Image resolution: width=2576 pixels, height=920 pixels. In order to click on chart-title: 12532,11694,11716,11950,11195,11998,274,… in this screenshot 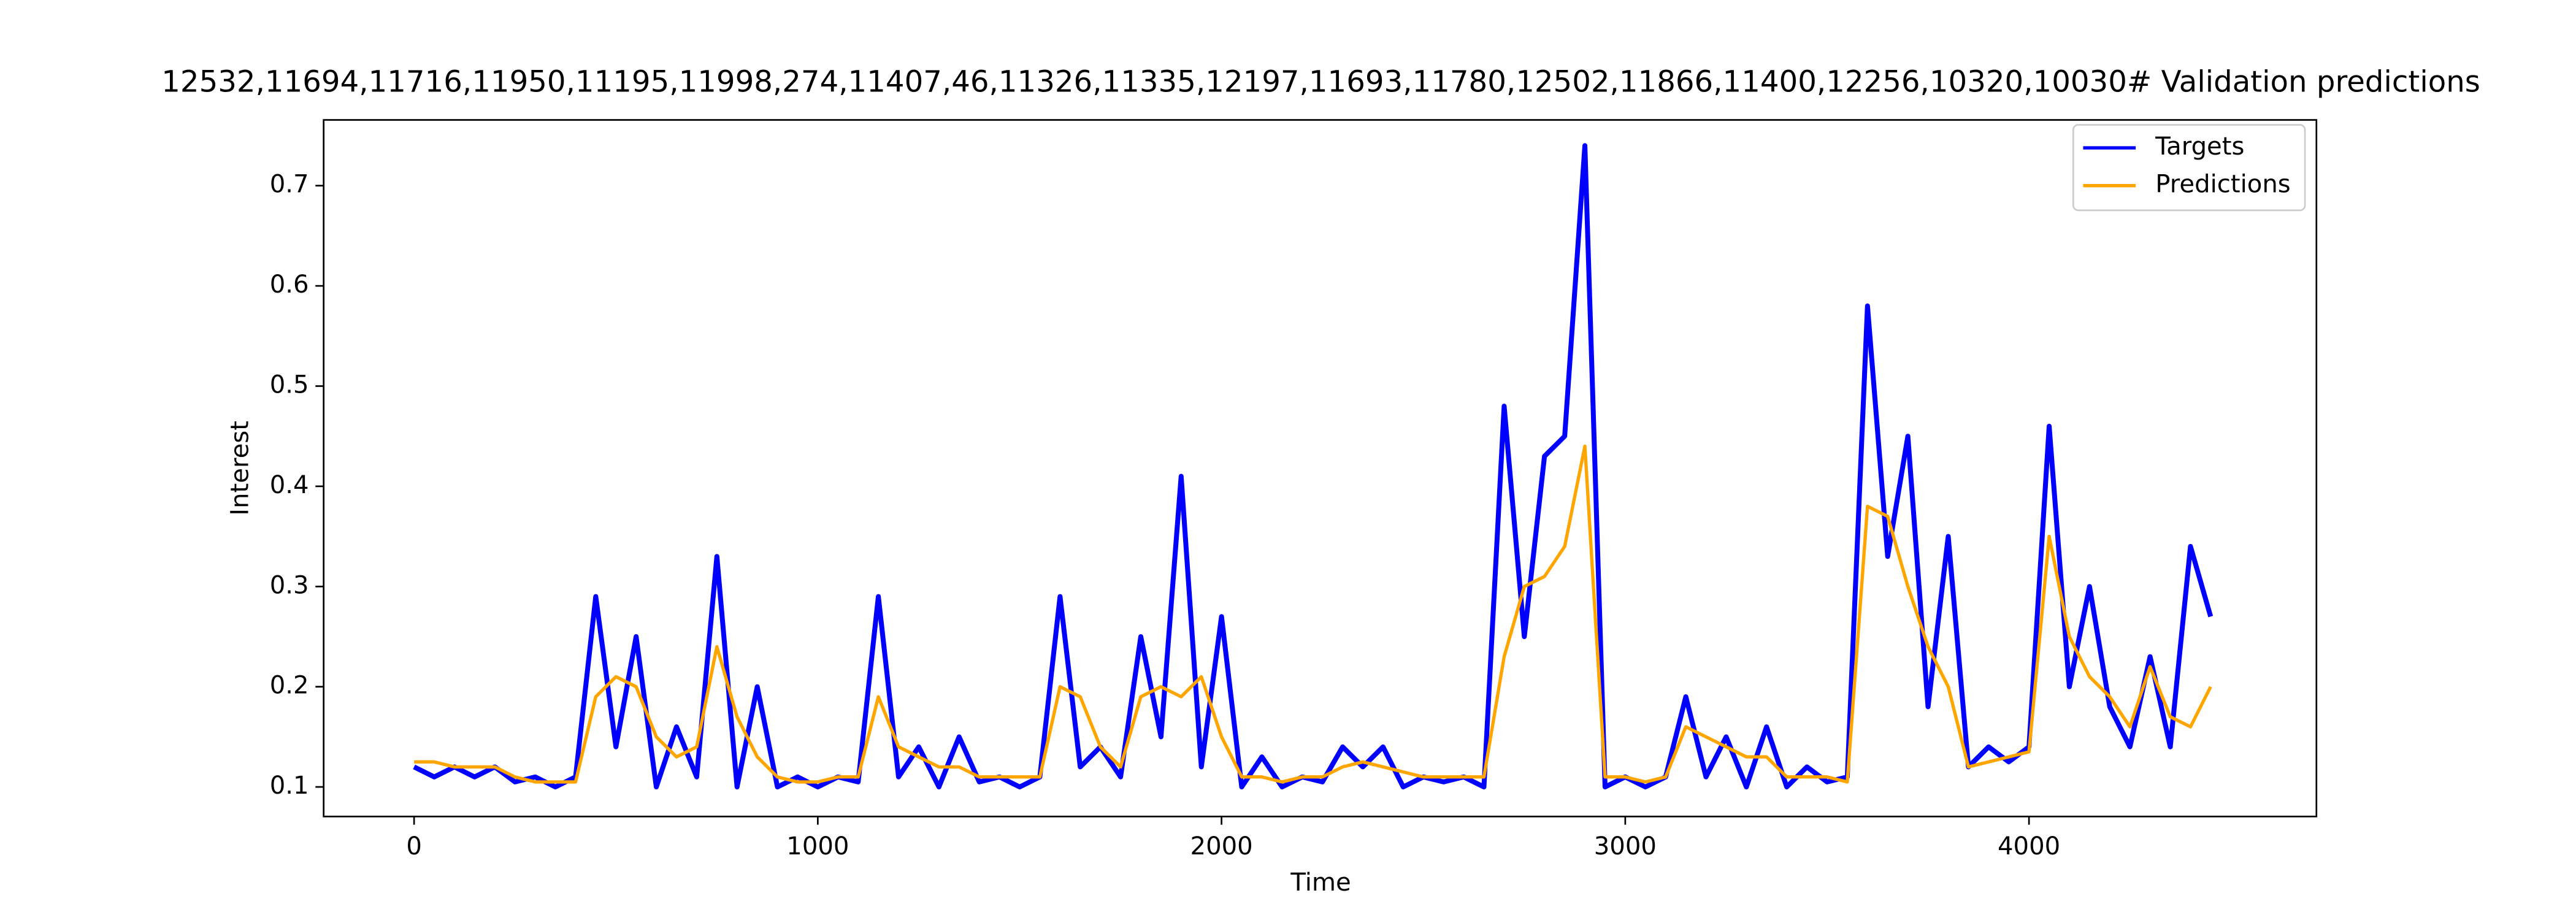, I will do `click(1320, 82)`.